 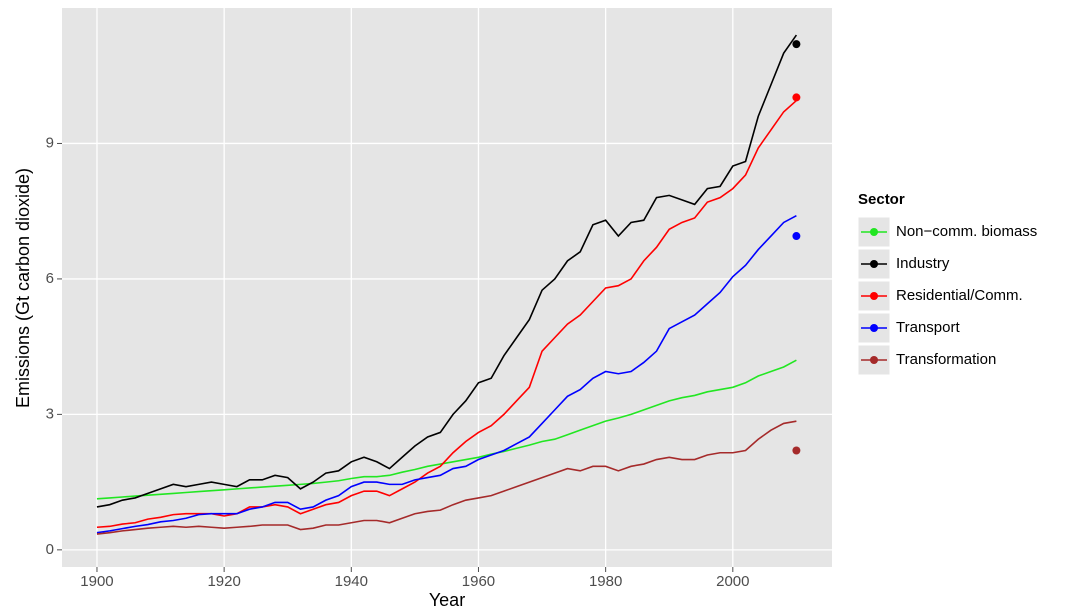 What do you see at coordinates (50, 142) in the screenshot?
I see `y-tick-label: 9` at bounding box center [50, 142].